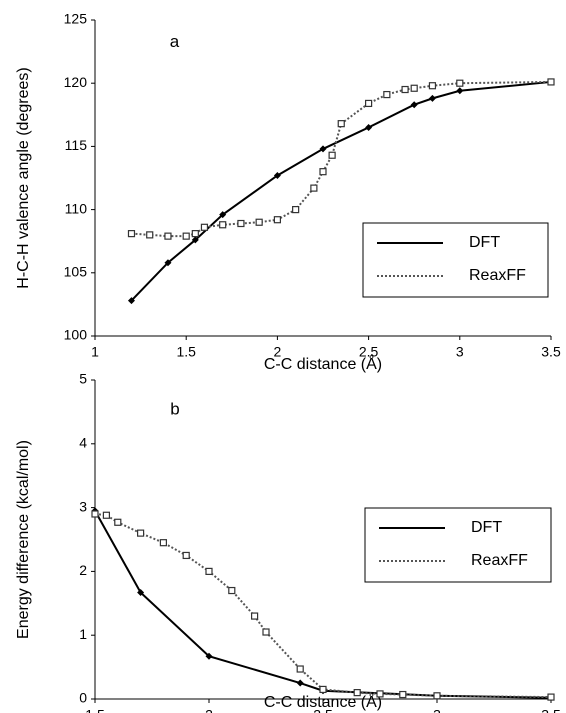 This screenshot has height=713, width=566. I want to click on annotation: b, so click(174, 408).